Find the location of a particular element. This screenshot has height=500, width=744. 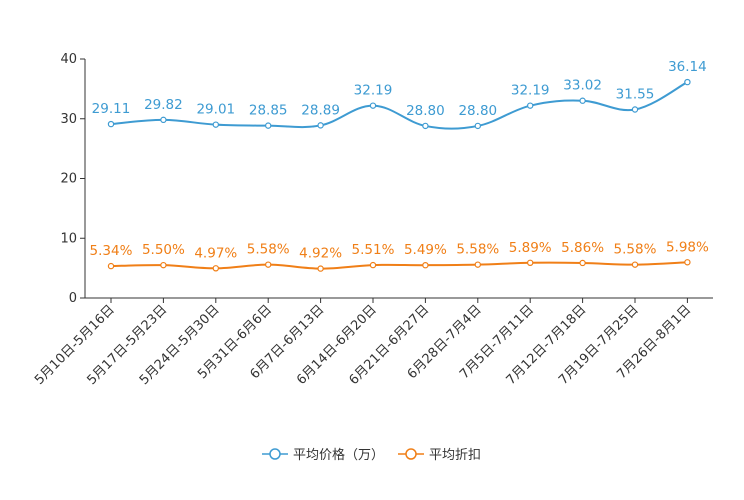

y-tick-label: 40 is located at coordinates (68, 59).